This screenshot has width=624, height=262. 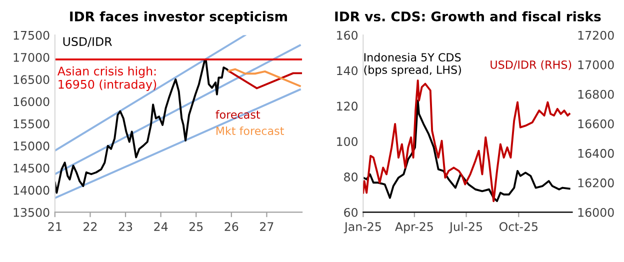 I want to click on chart-title: IDR vs. CDS: Growth and fiscal risks, so click(x=468, y=16).